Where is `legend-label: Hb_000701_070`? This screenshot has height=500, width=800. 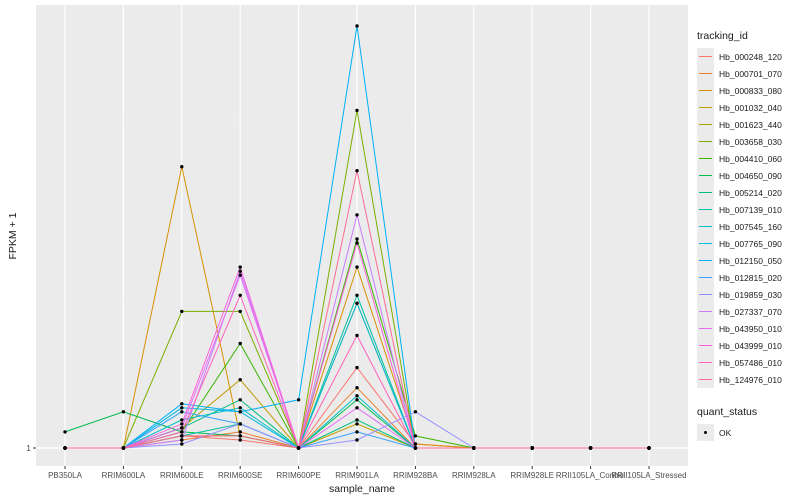
legend-label: Hb_000701_070 is located at coordinates (750, 73).